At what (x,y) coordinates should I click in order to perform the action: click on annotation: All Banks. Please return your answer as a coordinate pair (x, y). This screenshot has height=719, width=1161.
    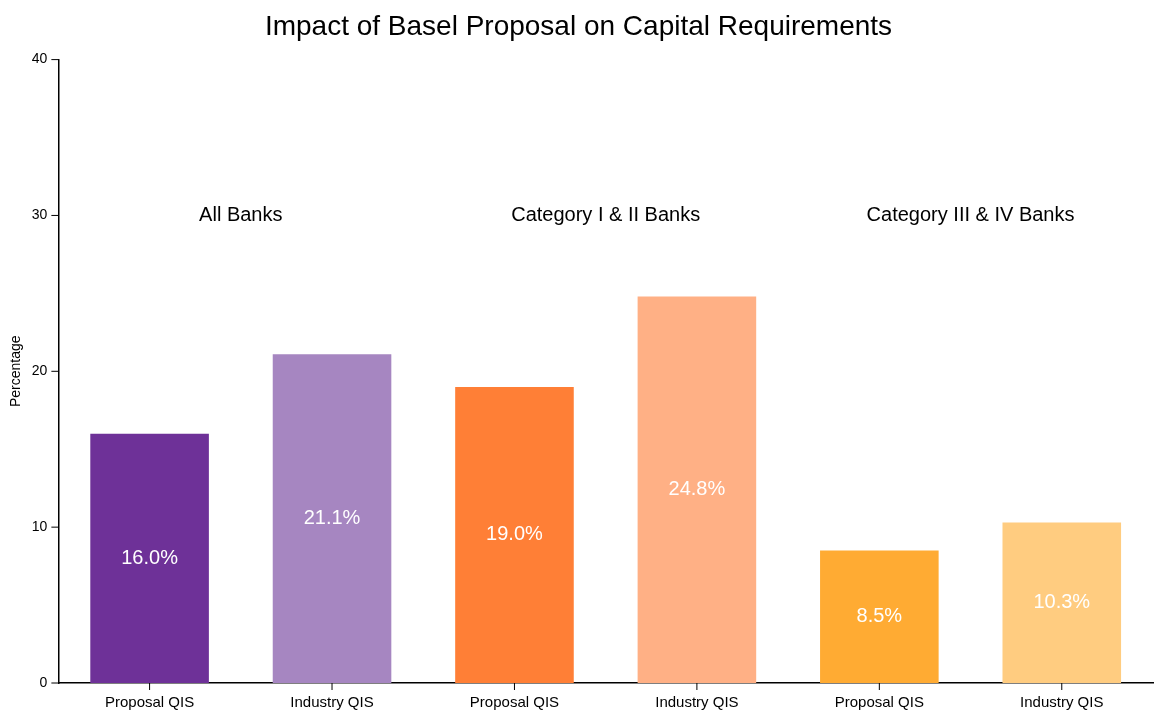
    Looking at the image, I should click on (241, 213).